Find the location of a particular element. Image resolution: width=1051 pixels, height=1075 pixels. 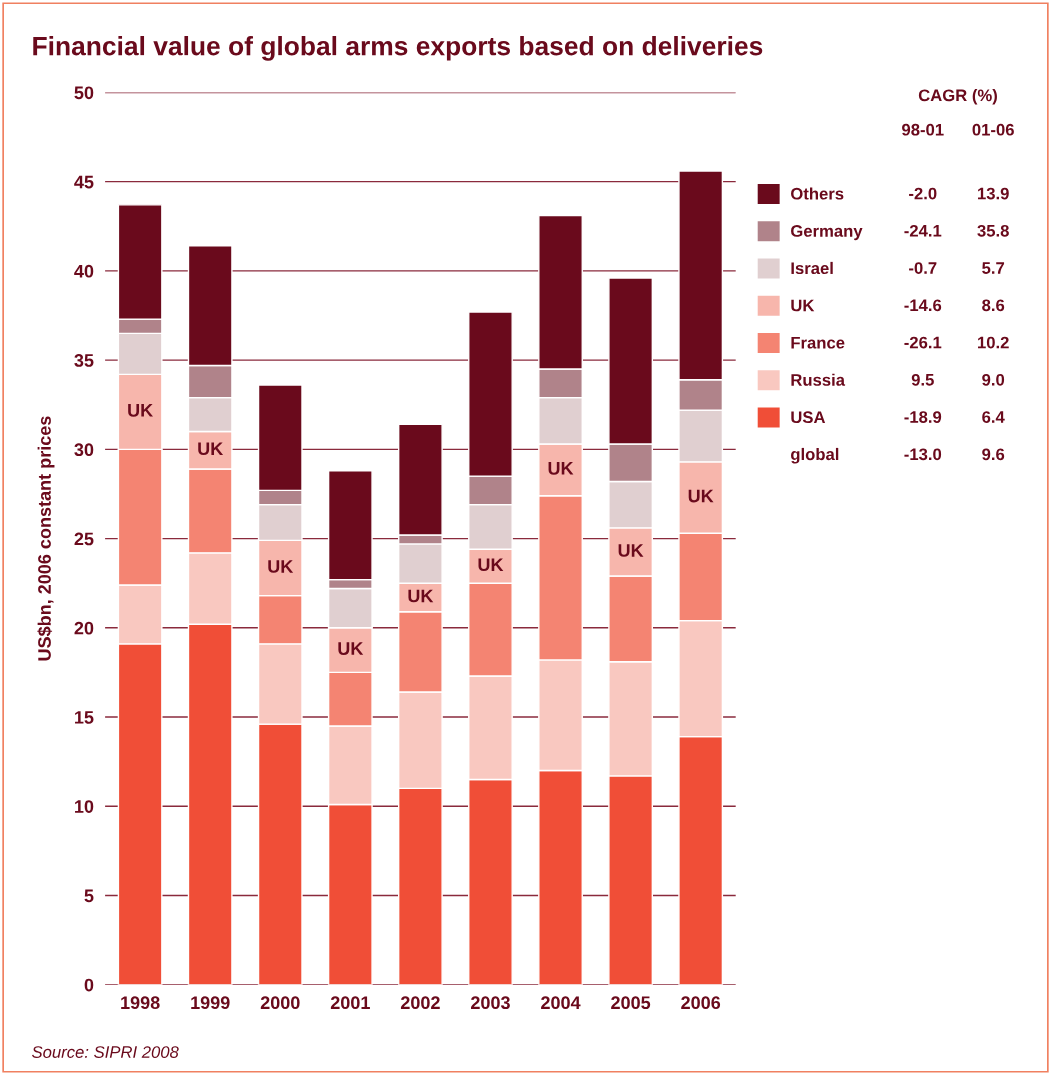

text: 5.7 is located at coordinates (993, 268).